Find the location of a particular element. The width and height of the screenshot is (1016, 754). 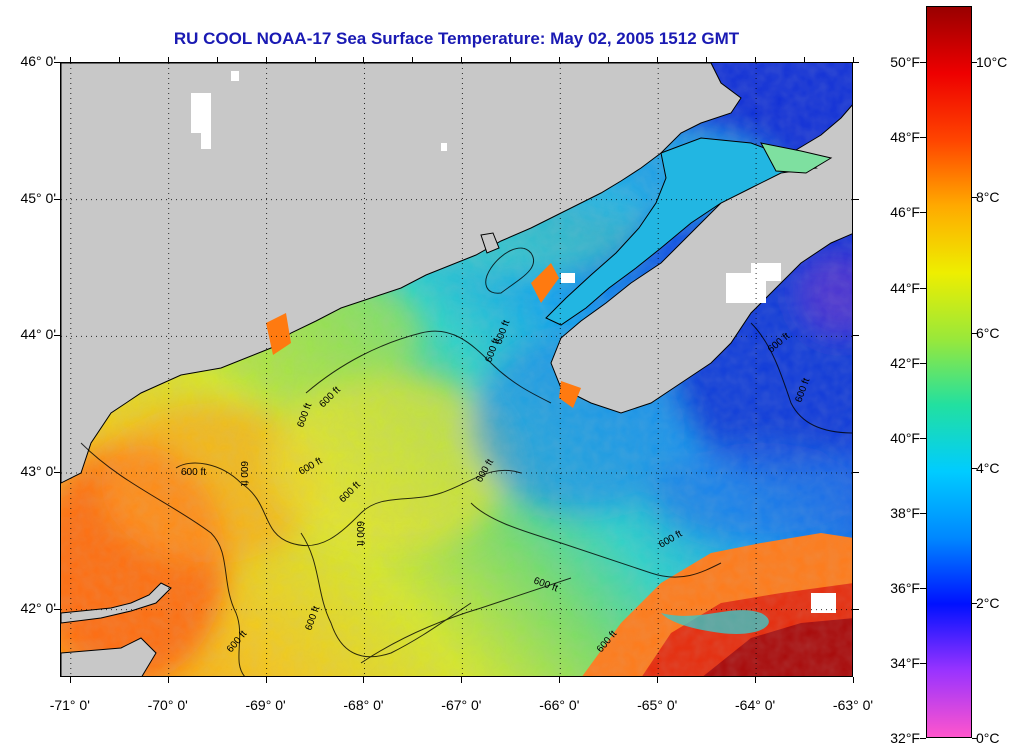

latitude-label: 42° 0' is located at coordinates (38, 607).